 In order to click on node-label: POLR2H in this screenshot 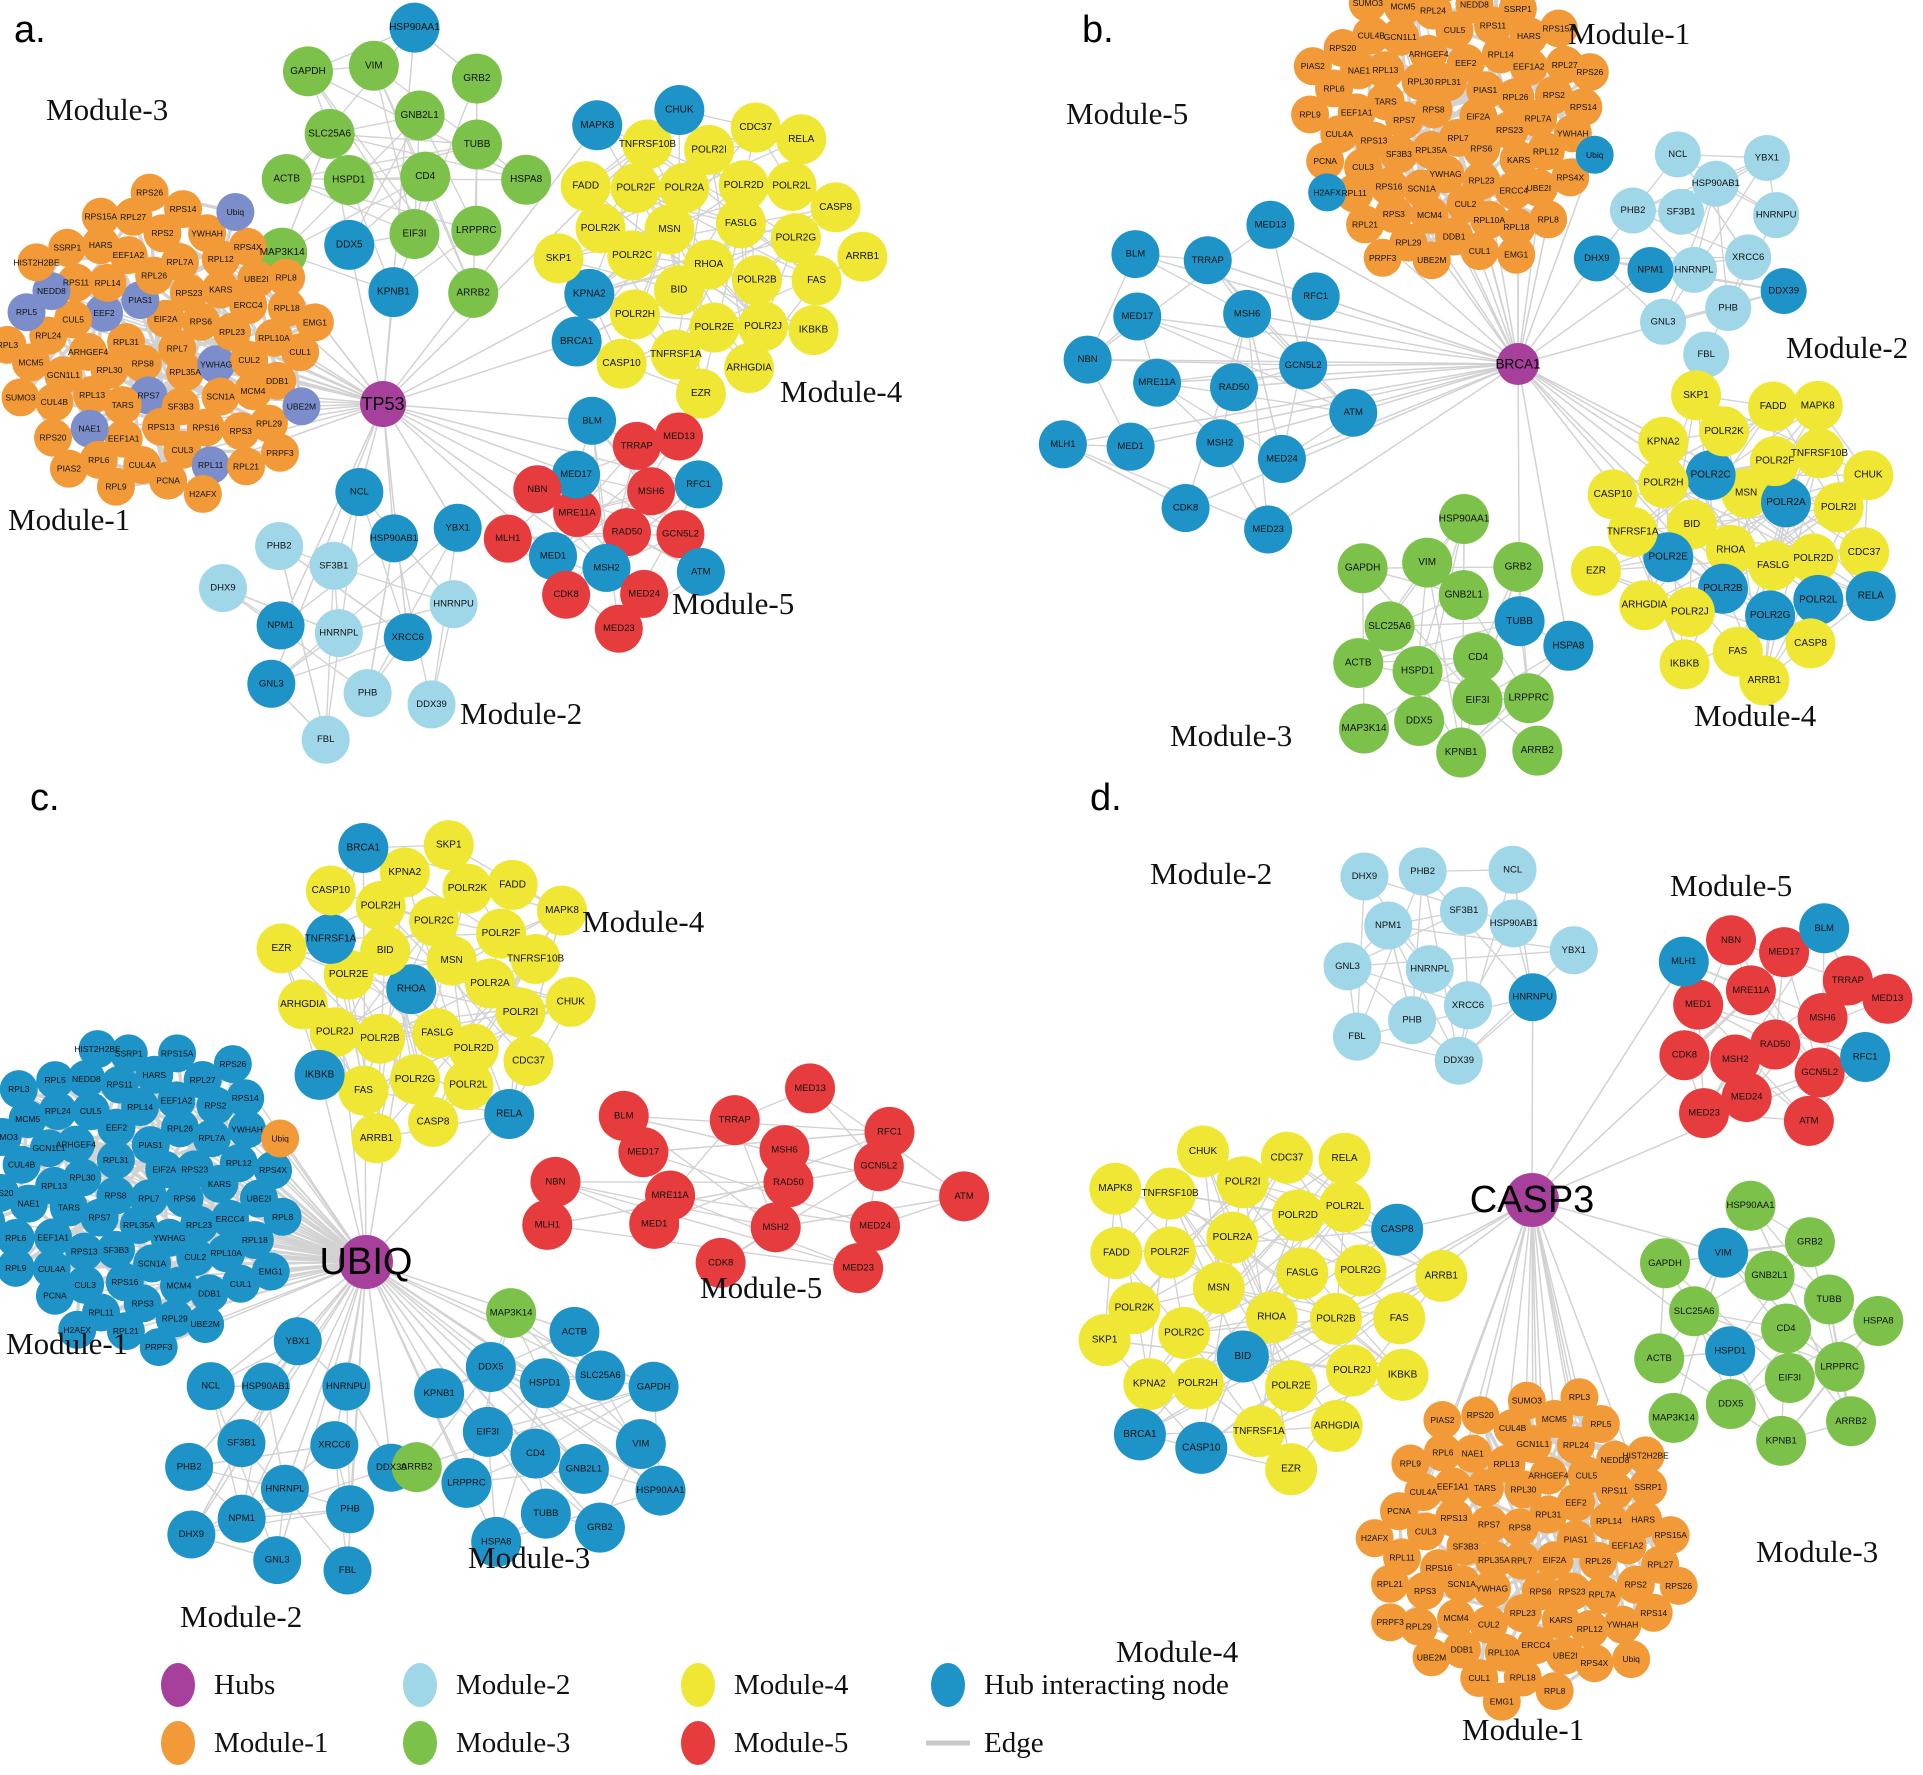, I will do `click(1663, 482)`.